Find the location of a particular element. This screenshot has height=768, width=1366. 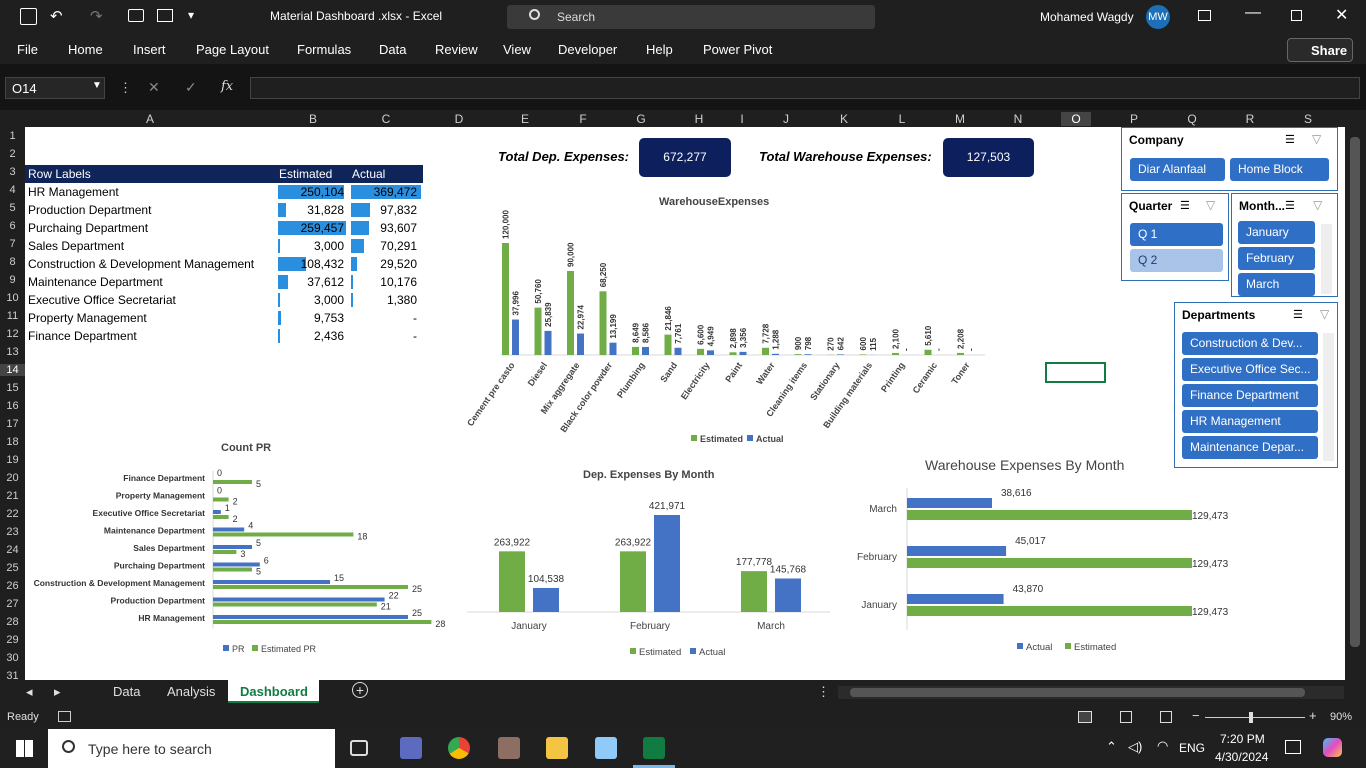

row-header-20: 20 is located at coordinates (12, 478).